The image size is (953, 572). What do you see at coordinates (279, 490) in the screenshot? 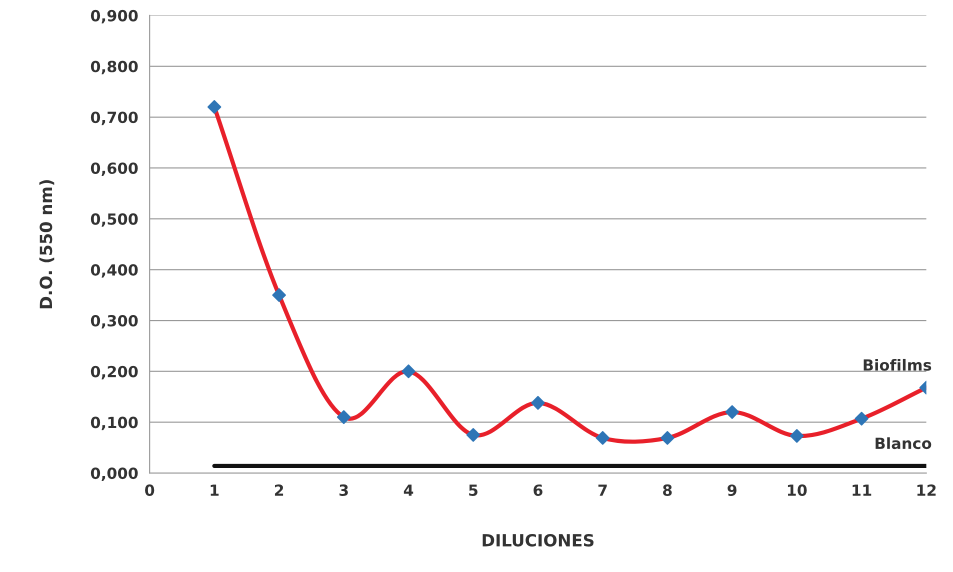
I see `x-tick-label: 2` at bounding box center [279, 490].